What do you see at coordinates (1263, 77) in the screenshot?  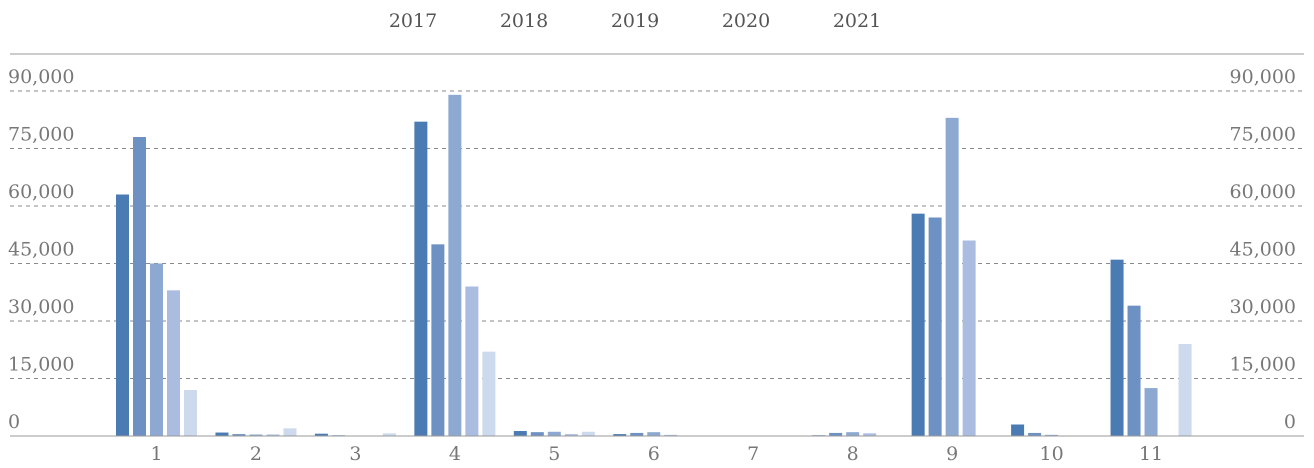 I see `y-tick-right: 90,000` at bounding box center [1263, 77].